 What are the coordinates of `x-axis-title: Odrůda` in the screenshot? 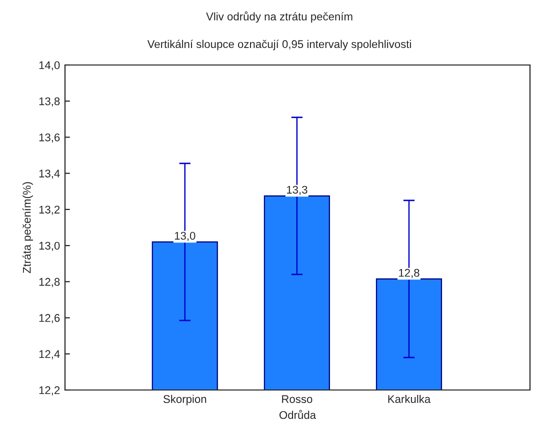 It's located at (297, 414).